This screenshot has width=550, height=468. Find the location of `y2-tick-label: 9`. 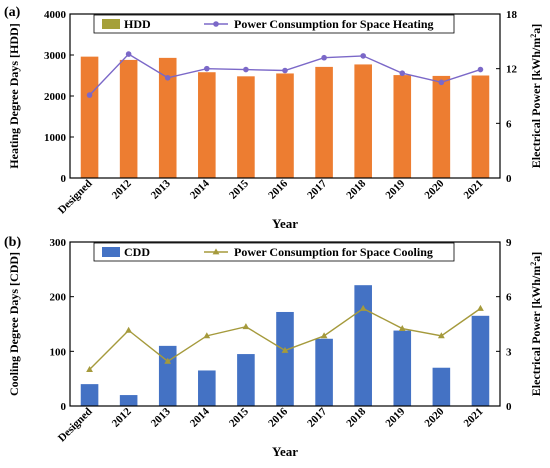

y2-tick-label: 9 is located at coordinates (509, 243).